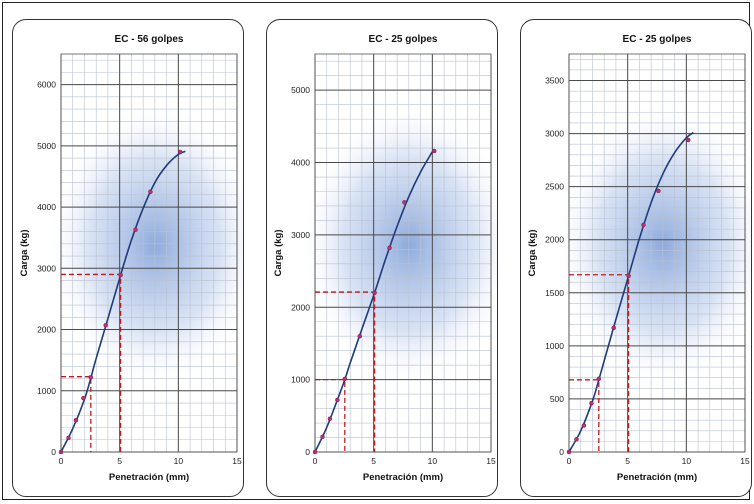  Describe the element at coordinates (554, 240) in the screenshot. I see `y-tick-label-4: 2000` at that location.